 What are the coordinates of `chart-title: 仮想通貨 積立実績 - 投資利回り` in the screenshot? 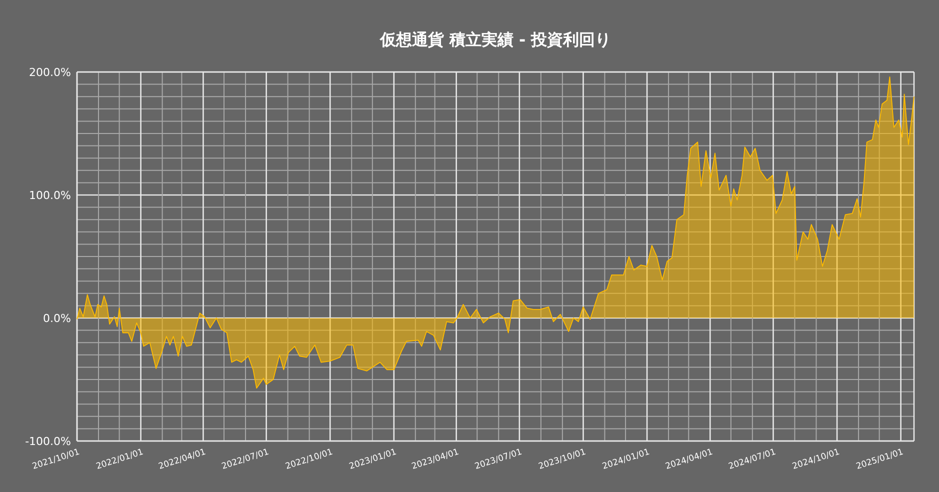 It's located at (495, 39).